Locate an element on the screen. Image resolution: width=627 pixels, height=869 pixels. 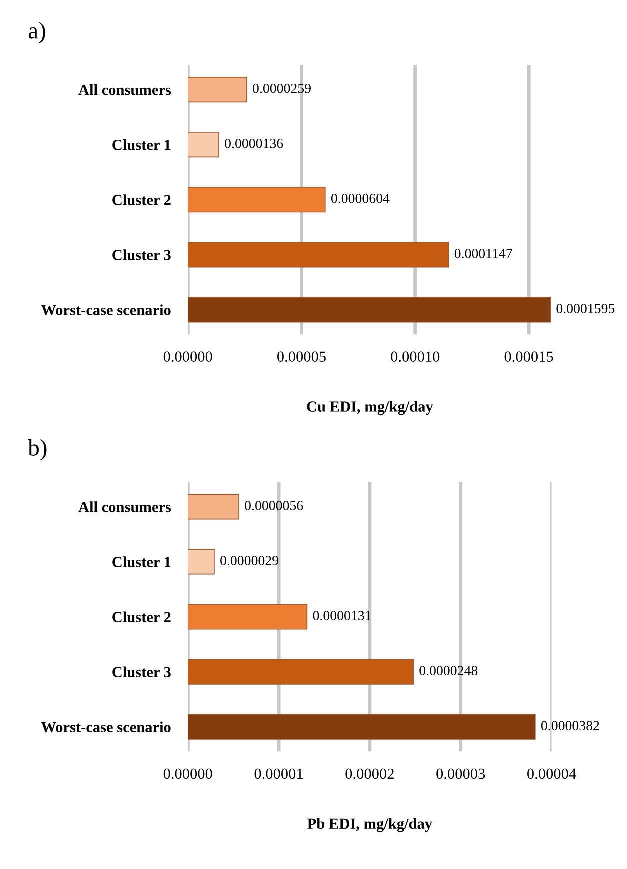
x-axis-title: Cu EDI, mg/kg/day is located at coordinates (370, 408).